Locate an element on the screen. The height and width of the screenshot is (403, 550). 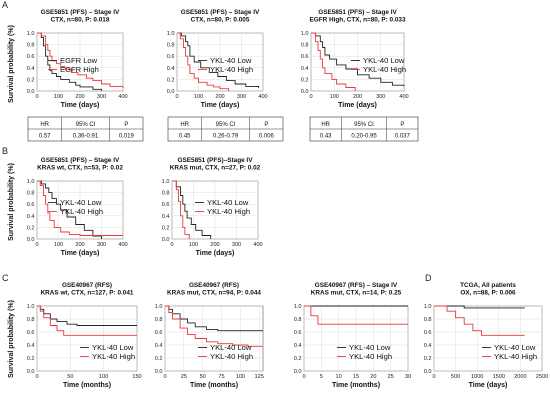
x-tick-label: 15 is located at coordinates (356, 377).